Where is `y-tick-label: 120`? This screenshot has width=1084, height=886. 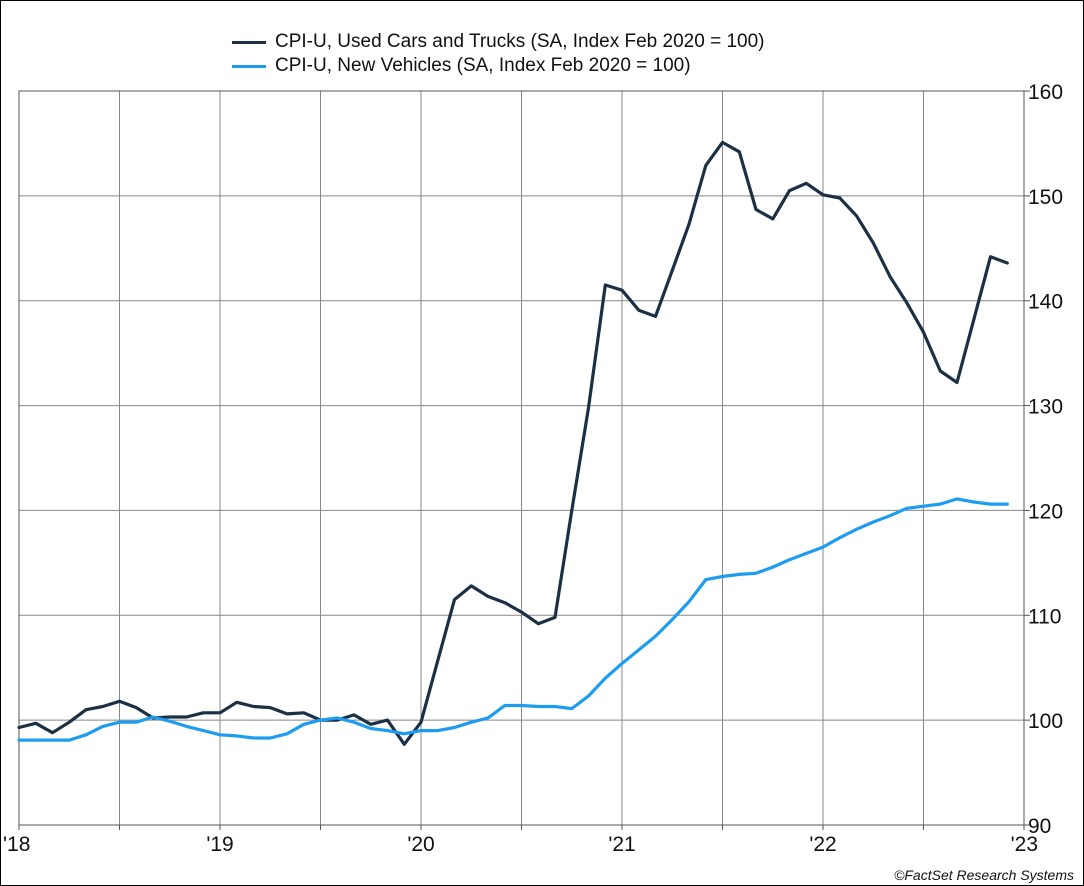 y-tick-label: 120 is located at coordinates (1045, 511).